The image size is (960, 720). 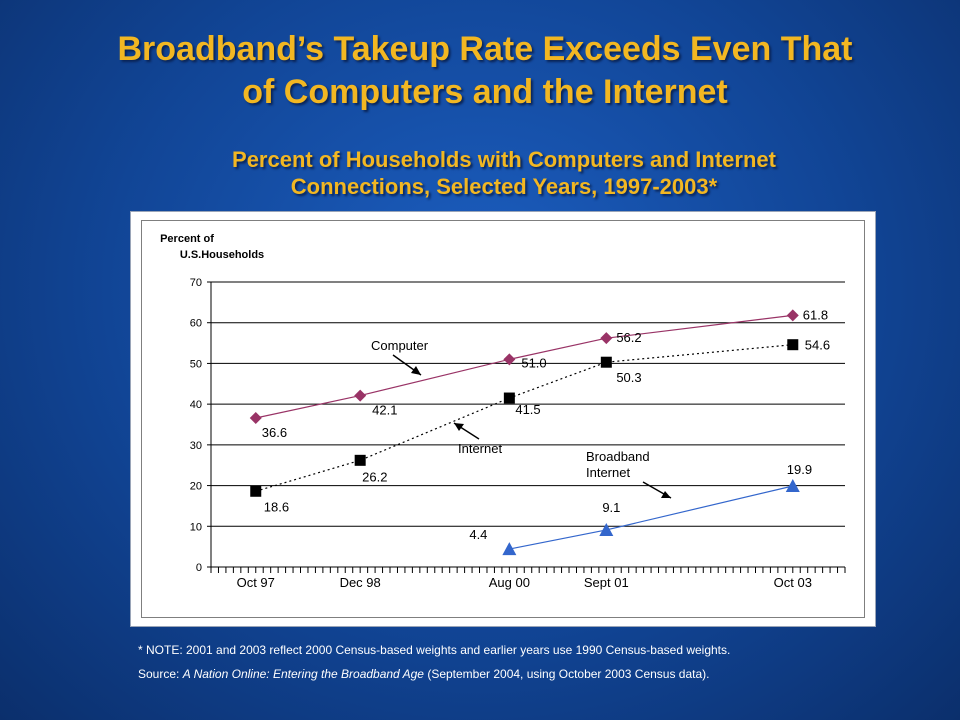 I want to click on broadband-annotation-line-2: Internet, so click(x=608, y=472).